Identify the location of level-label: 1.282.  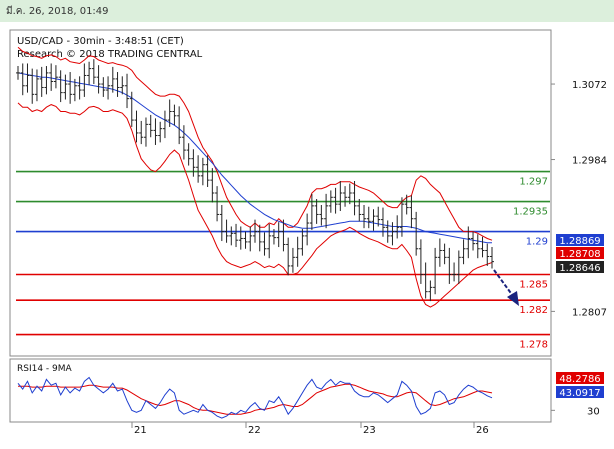
(533, 310).